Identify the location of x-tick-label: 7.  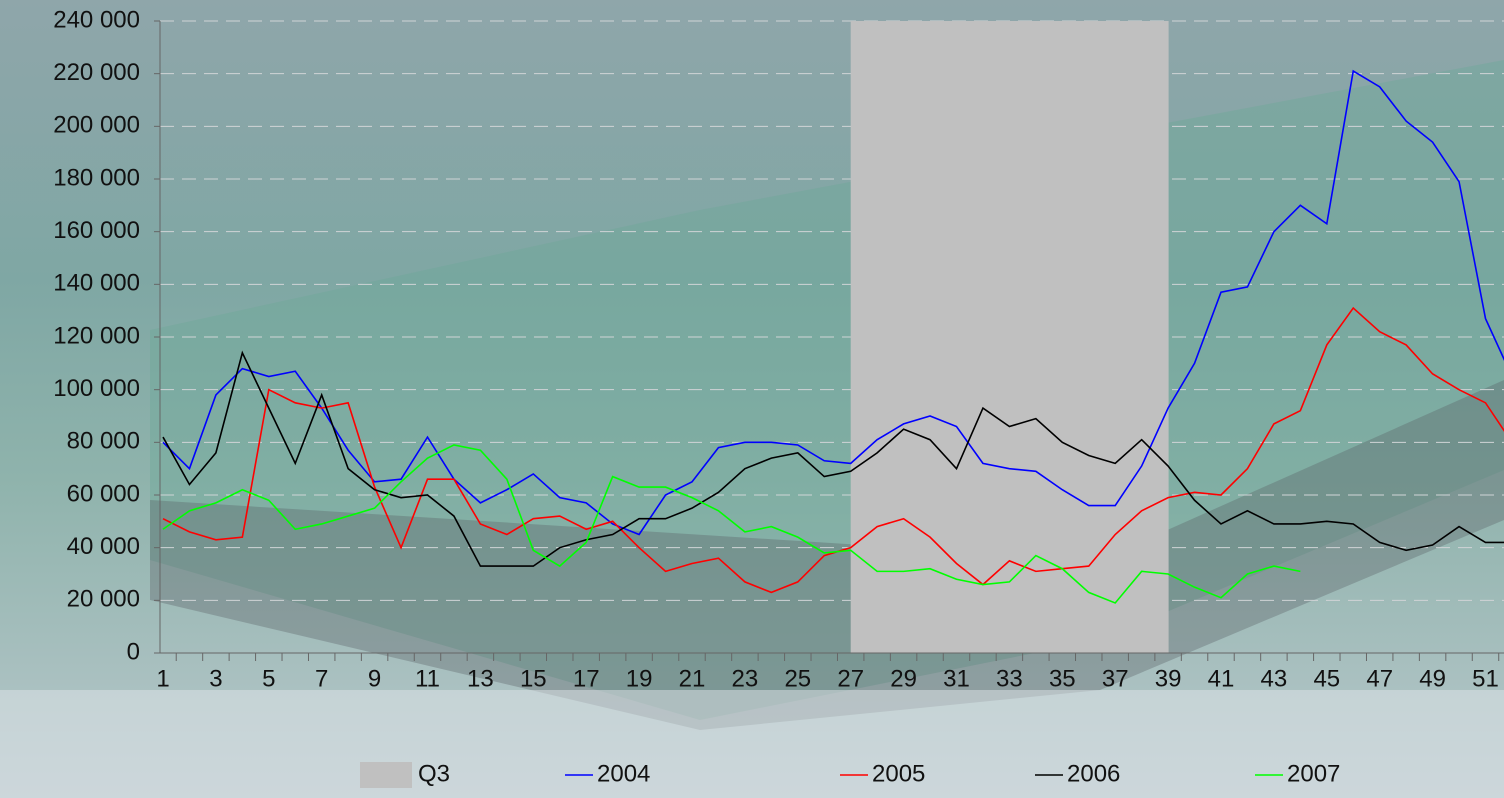
(321, 678).